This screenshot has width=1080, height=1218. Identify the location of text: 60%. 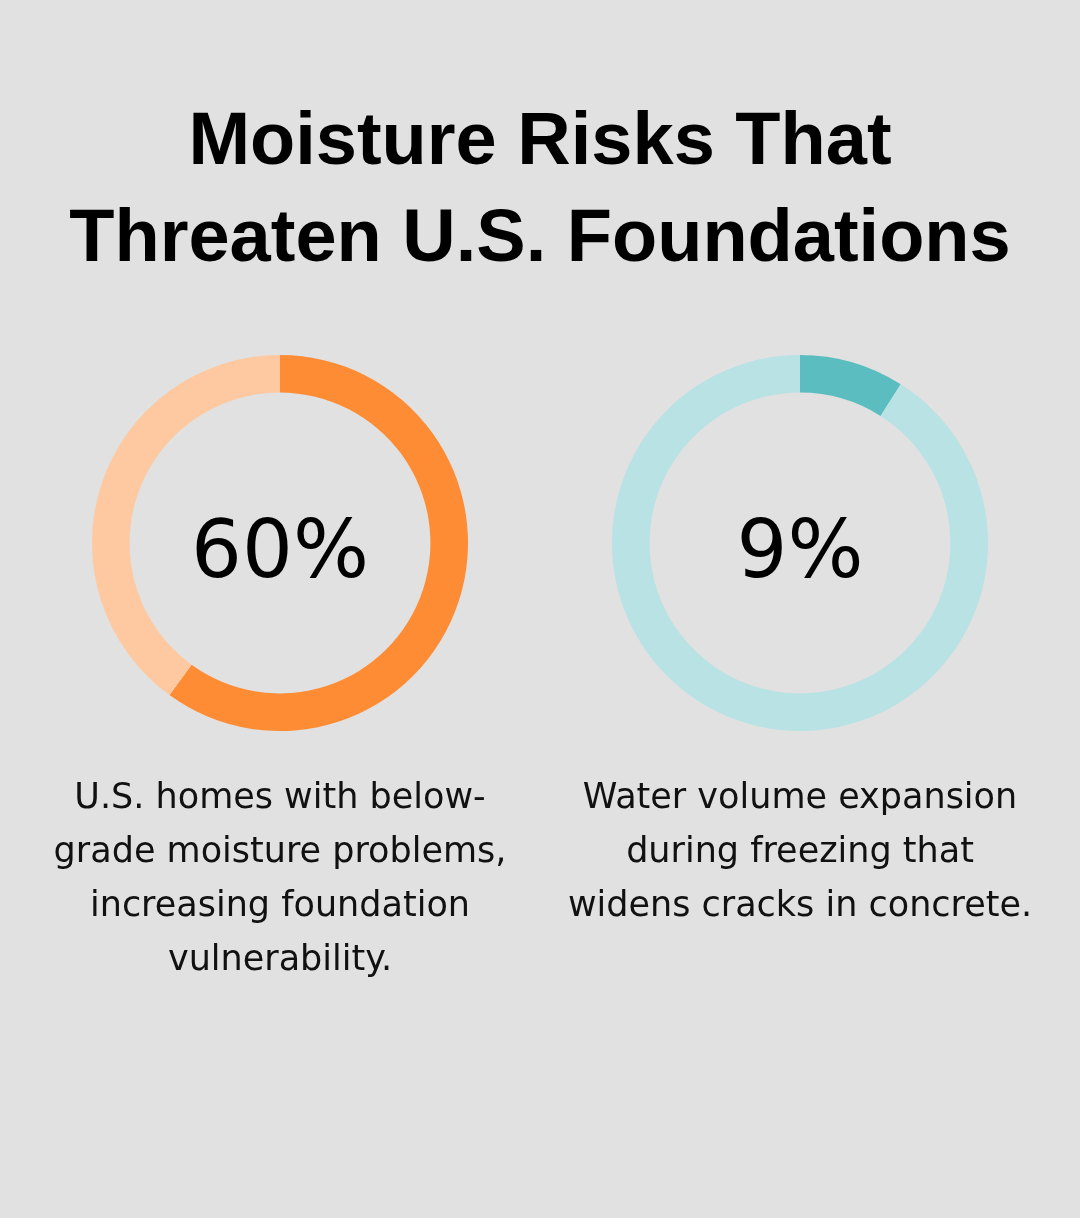
(280, 549).